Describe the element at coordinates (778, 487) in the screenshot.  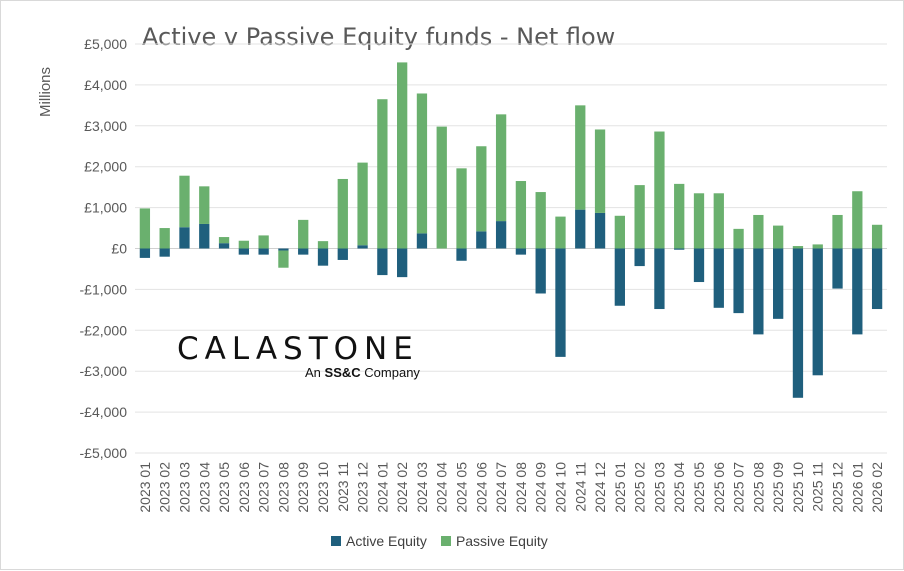
I see `x-tick-label: 2025 09` at that location.